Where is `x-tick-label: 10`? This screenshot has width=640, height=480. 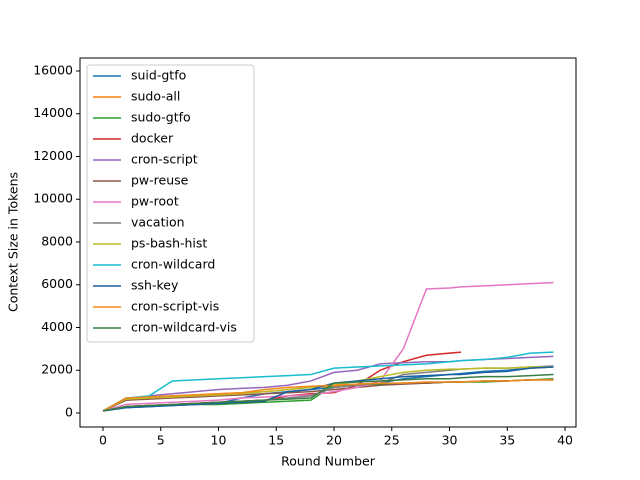
x-tick-label: 10 is located at coordinates (219, 440).